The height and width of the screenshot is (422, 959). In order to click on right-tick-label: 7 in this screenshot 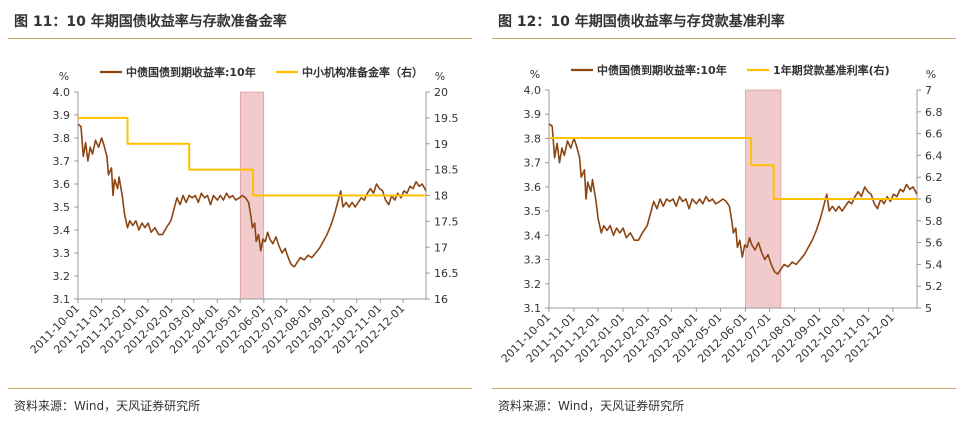, I will do `click(928, 90)`.